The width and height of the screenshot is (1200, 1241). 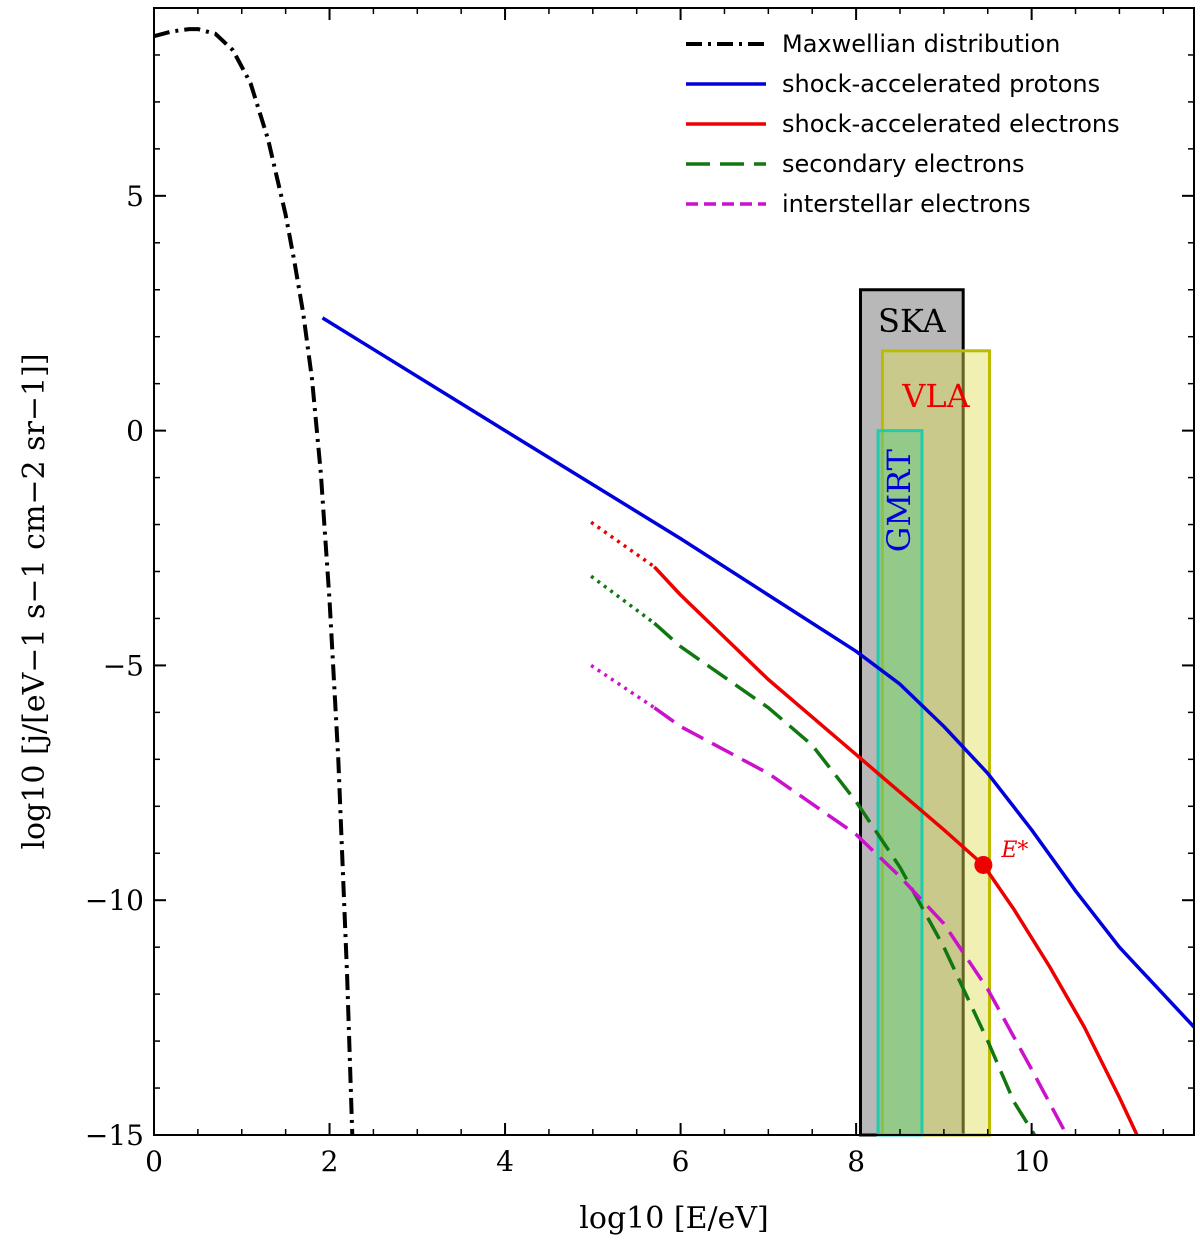 What do you see at coordinates (34, 601) in the screenshot?
I see `y-axis-label: log10 [j/[eV−1 s−1 cm−2 sr−1]]` at bounding box center [34, 601].